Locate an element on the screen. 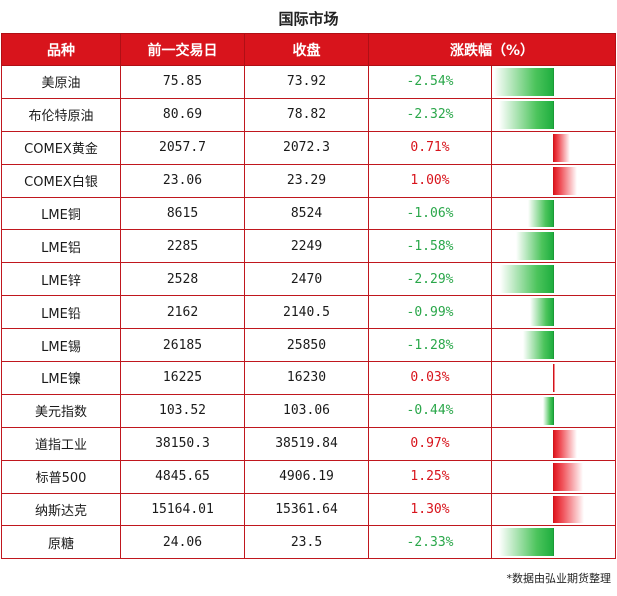 The height and width of the screenshot is (596, 617). commodity-name: LME镍 is located at coordinates (61, 378).